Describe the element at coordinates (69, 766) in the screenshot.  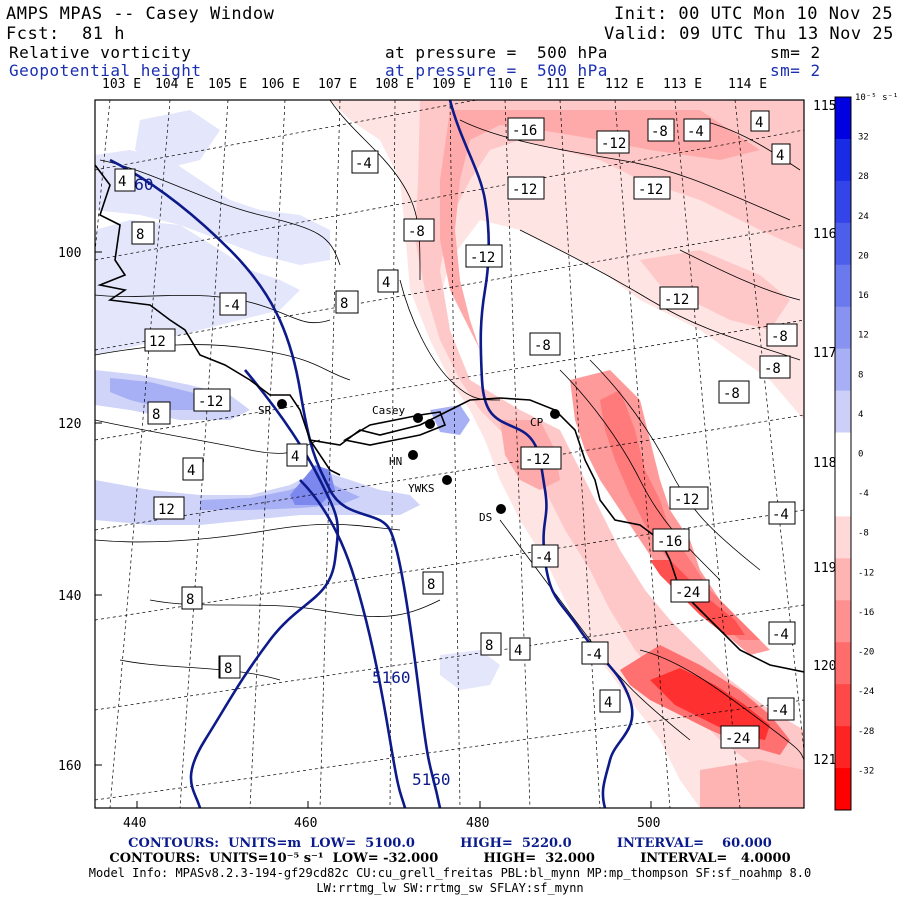
I see `y-tick-label: 160` at that location.